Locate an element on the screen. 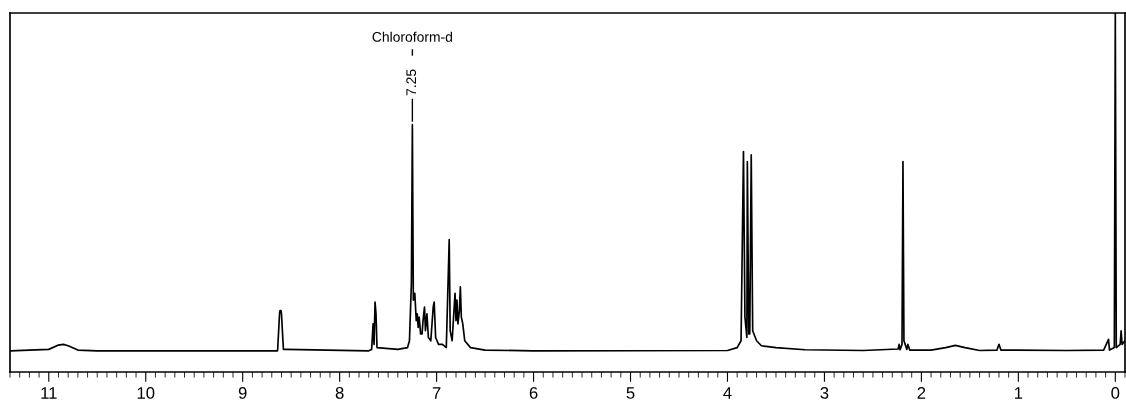 The height and width of the screenshot is (408, 1126). x-tick-label: 10 is located at coordinates (146, 393).